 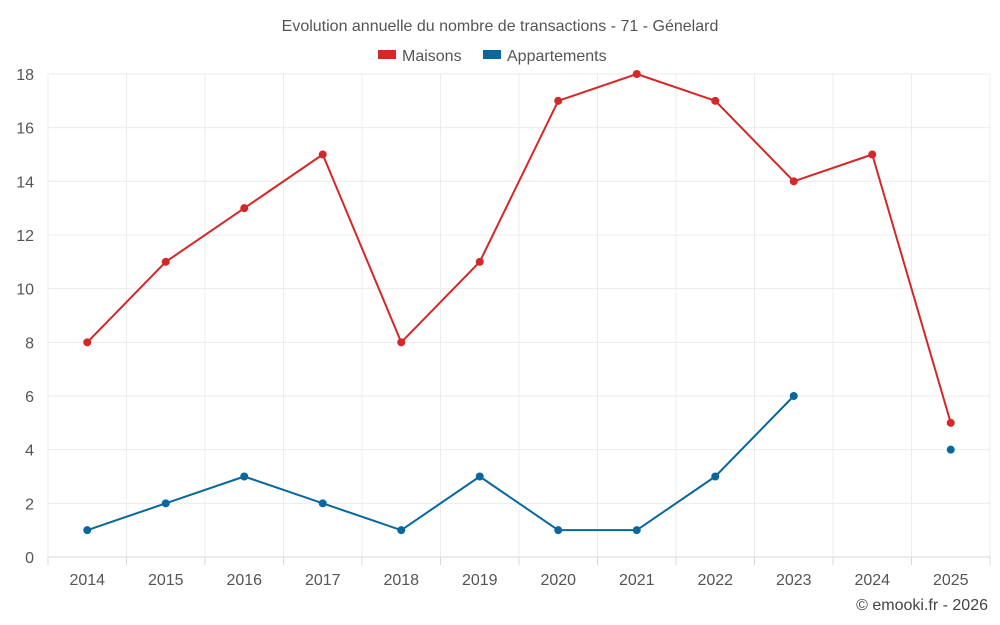 What do you see at coordinates (25, 129) in the screenshot?
I see `y-tick-label: 16` at bounding box center [25, 129].